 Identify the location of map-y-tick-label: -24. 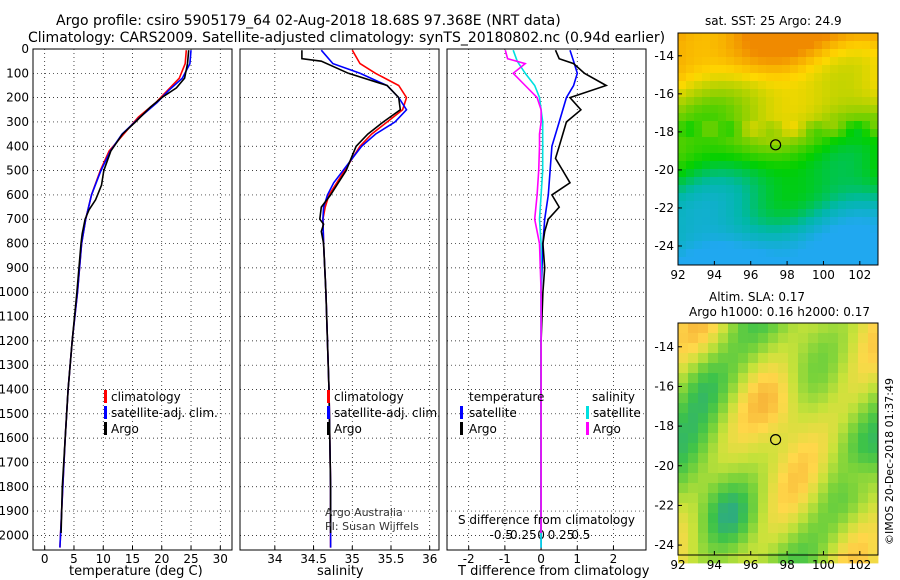
(664, 545).